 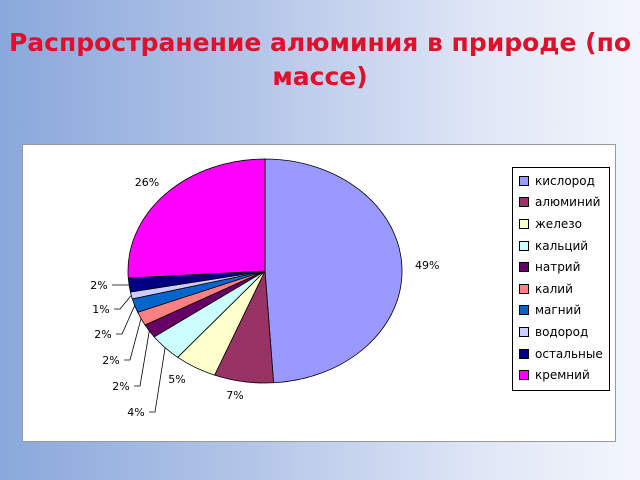 I want to click on legend-label: водород, so click(x=562, y=331).